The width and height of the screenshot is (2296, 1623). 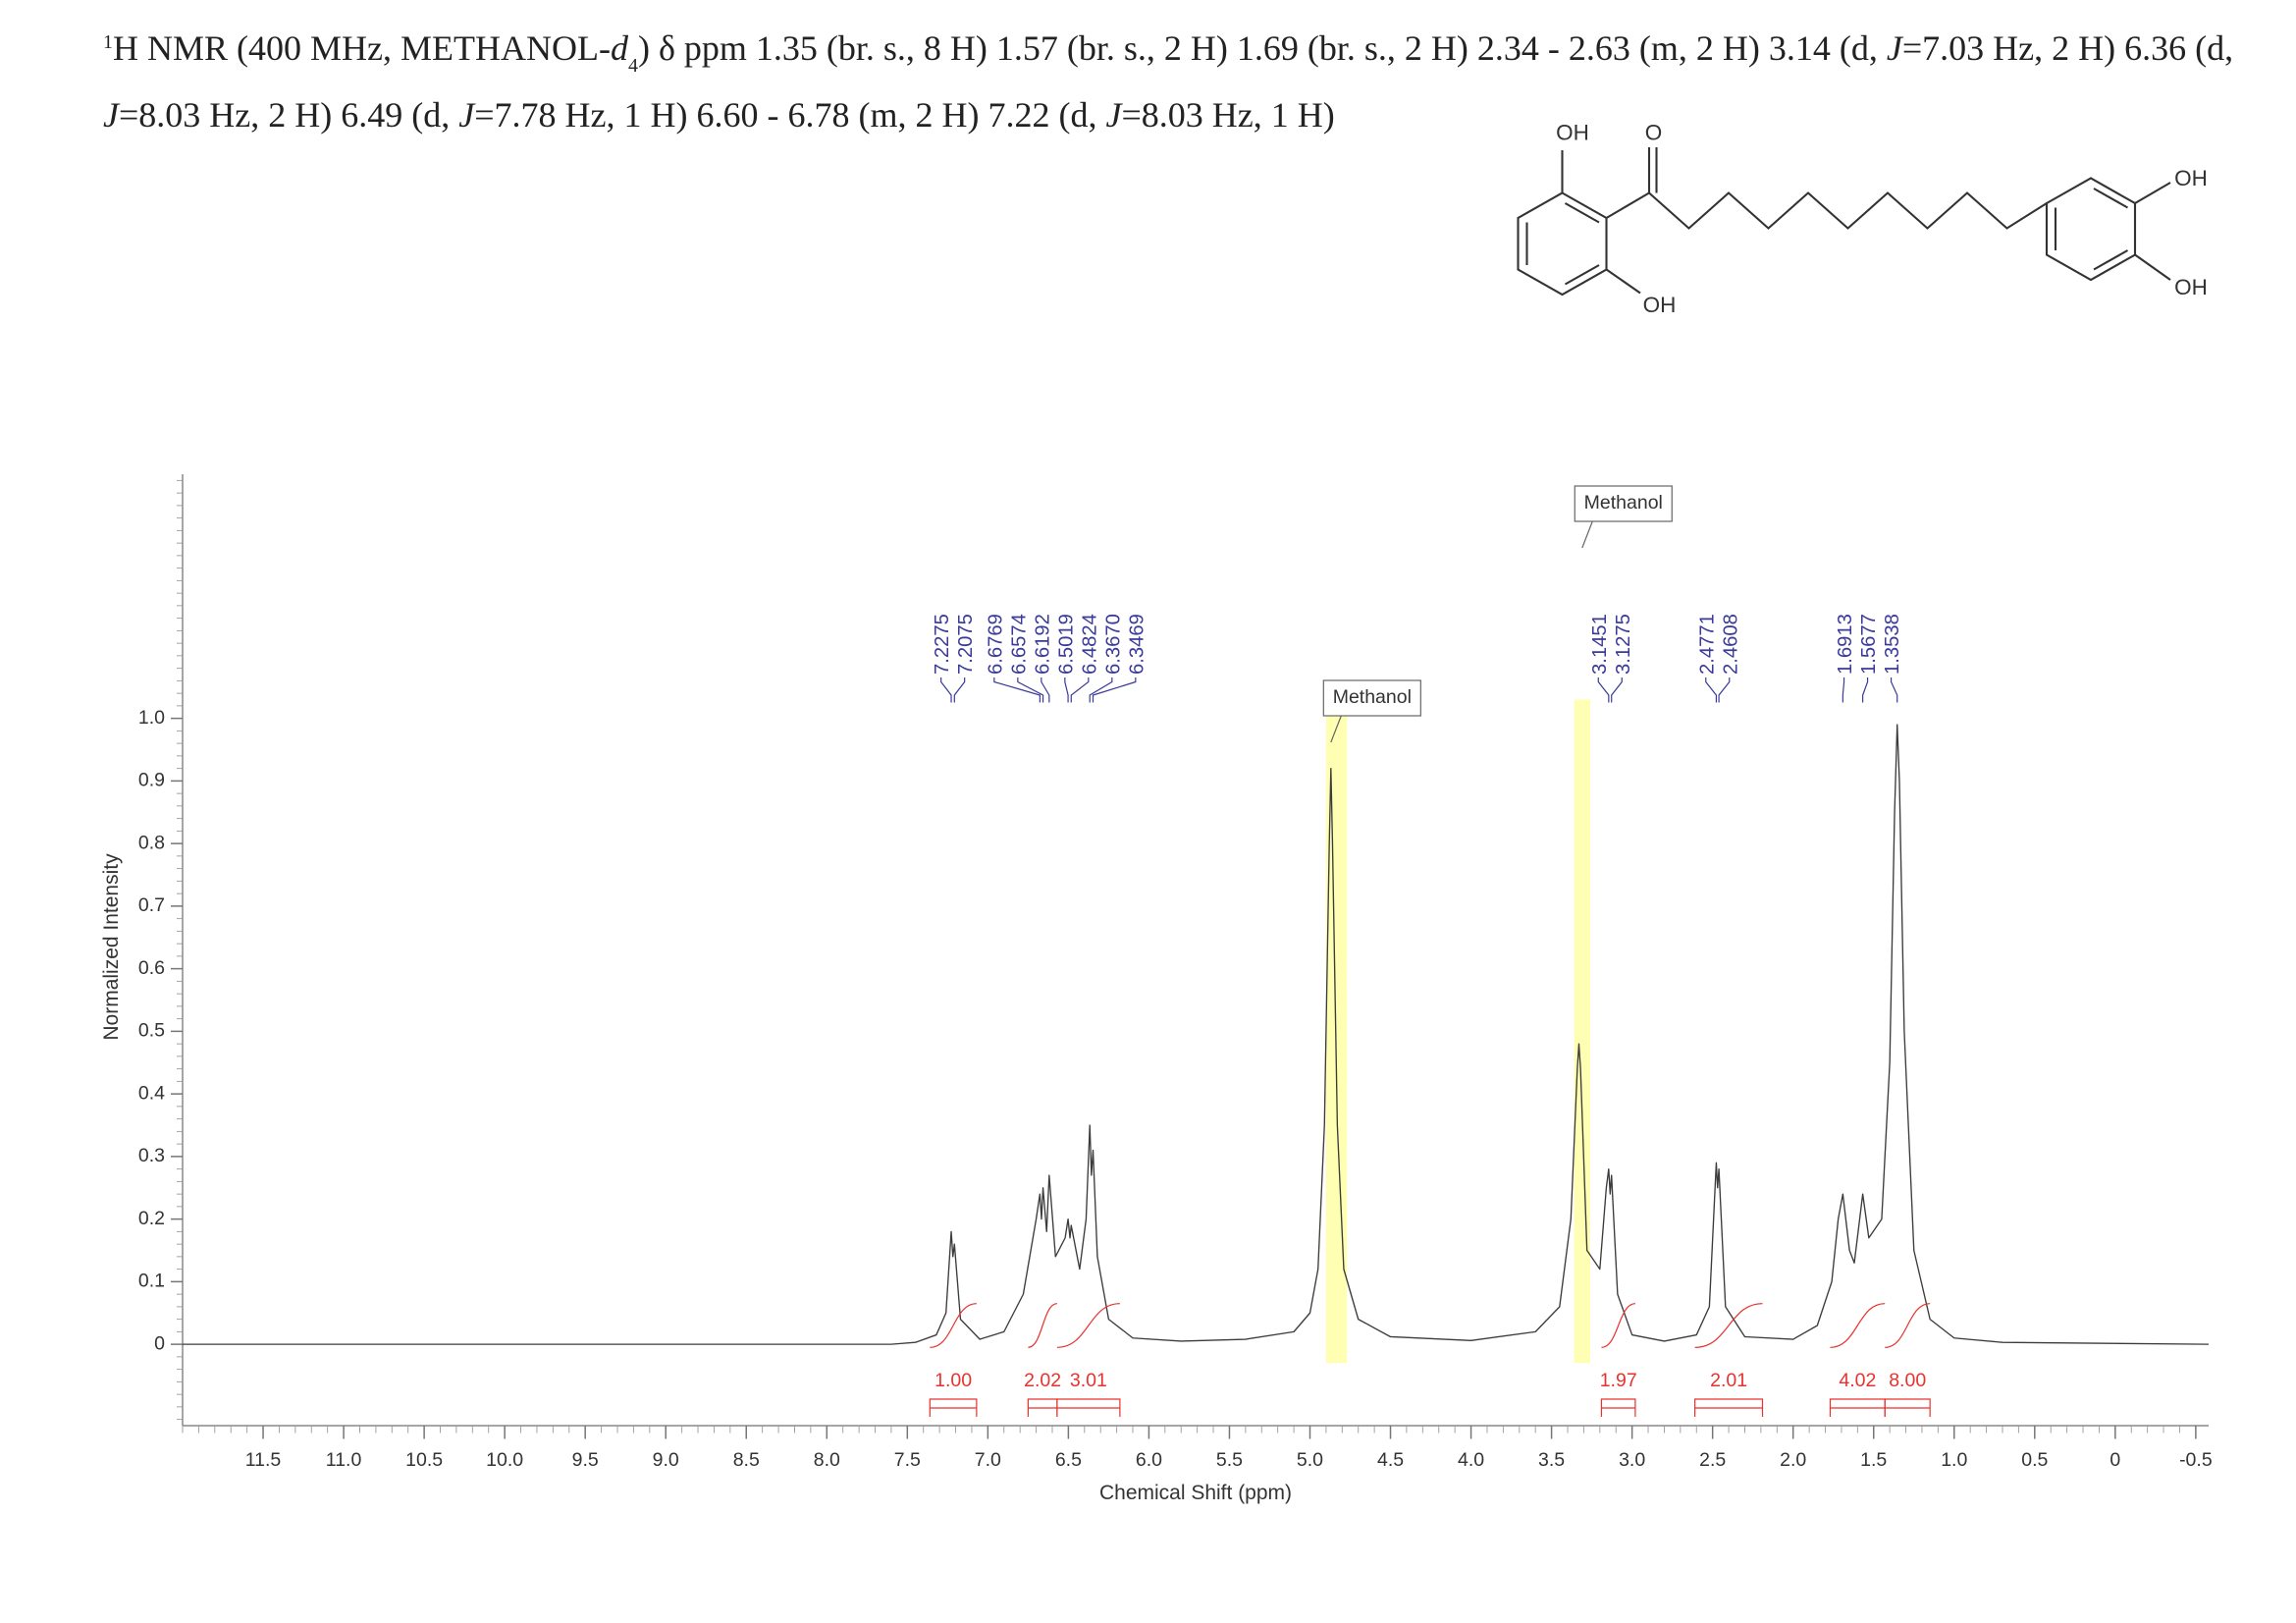 I want to click on x-tick-label: 9.5, so click(x=586, y=1460).